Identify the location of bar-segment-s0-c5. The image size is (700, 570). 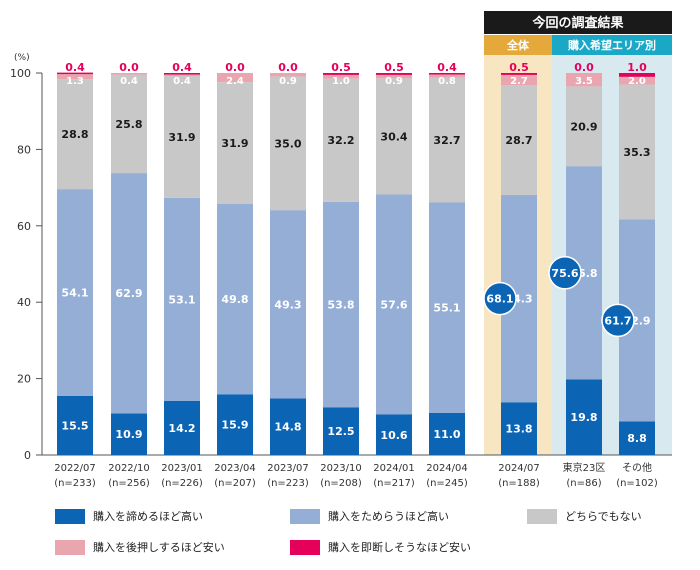
(341, 431).